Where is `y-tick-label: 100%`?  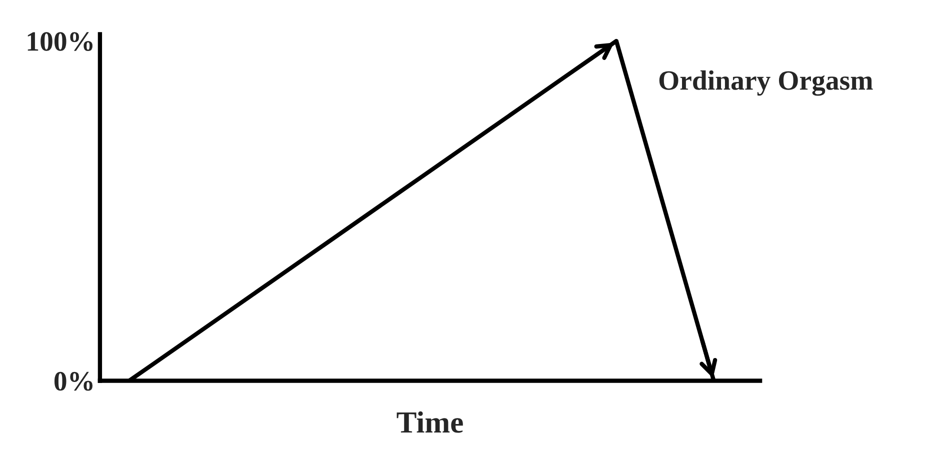
y-tick-label: 100% is located at coordinates (60, 41).